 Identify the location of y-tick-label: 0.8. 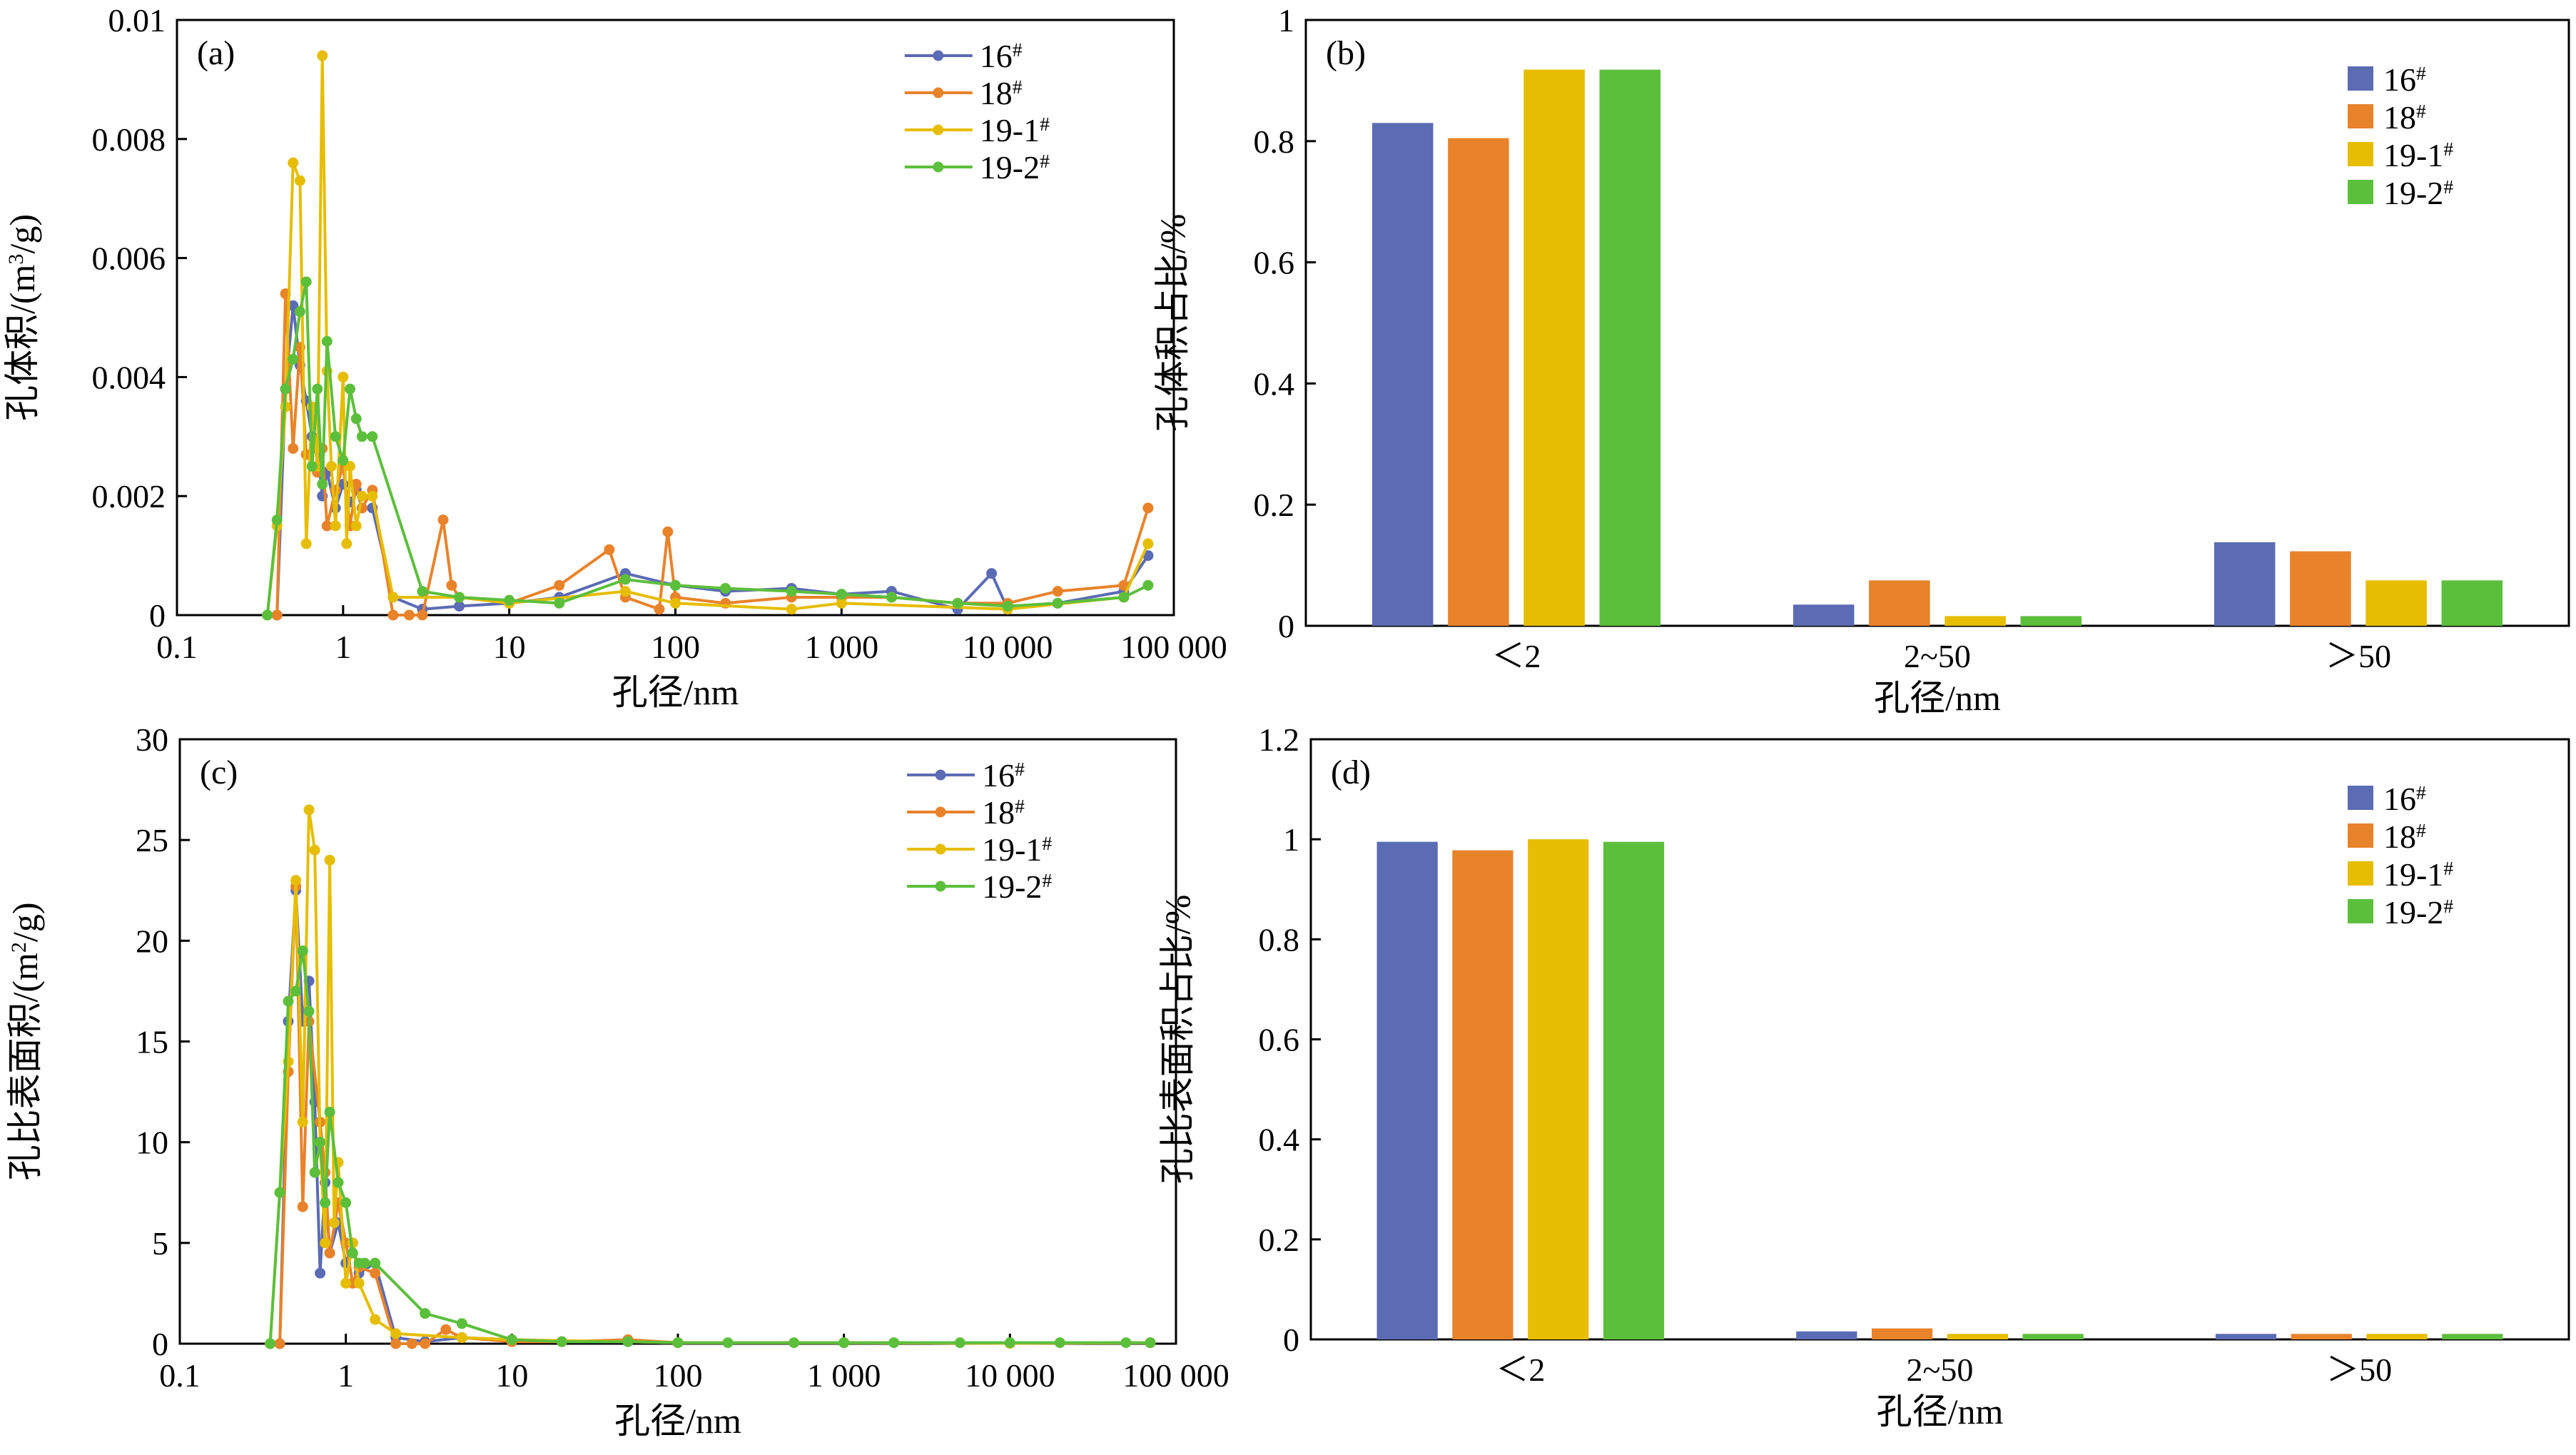
(1274, 141).